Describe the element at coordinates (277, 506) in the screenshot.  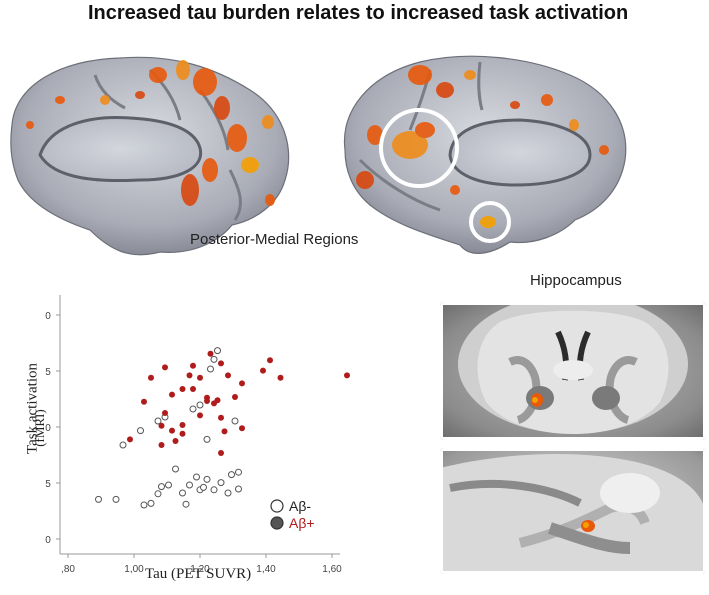
I see `legend-marker-abeta-neg` at that location.